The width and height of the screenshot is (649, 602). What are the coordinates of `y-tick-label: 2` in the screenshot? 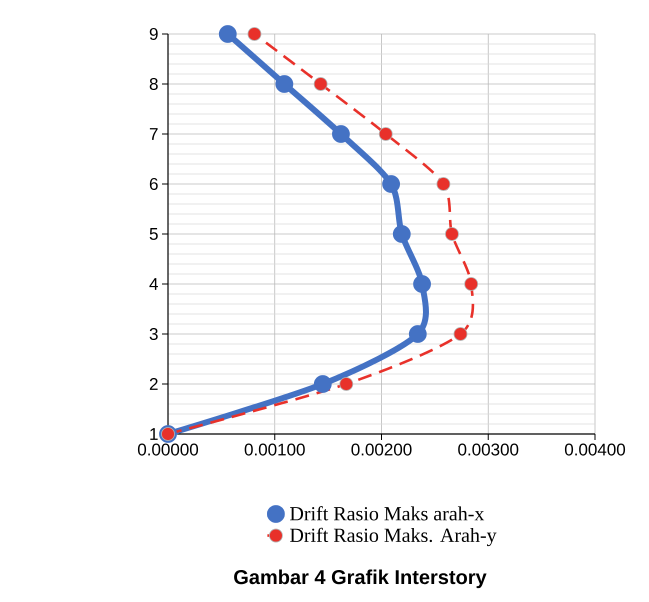 It's located at (154, 384).